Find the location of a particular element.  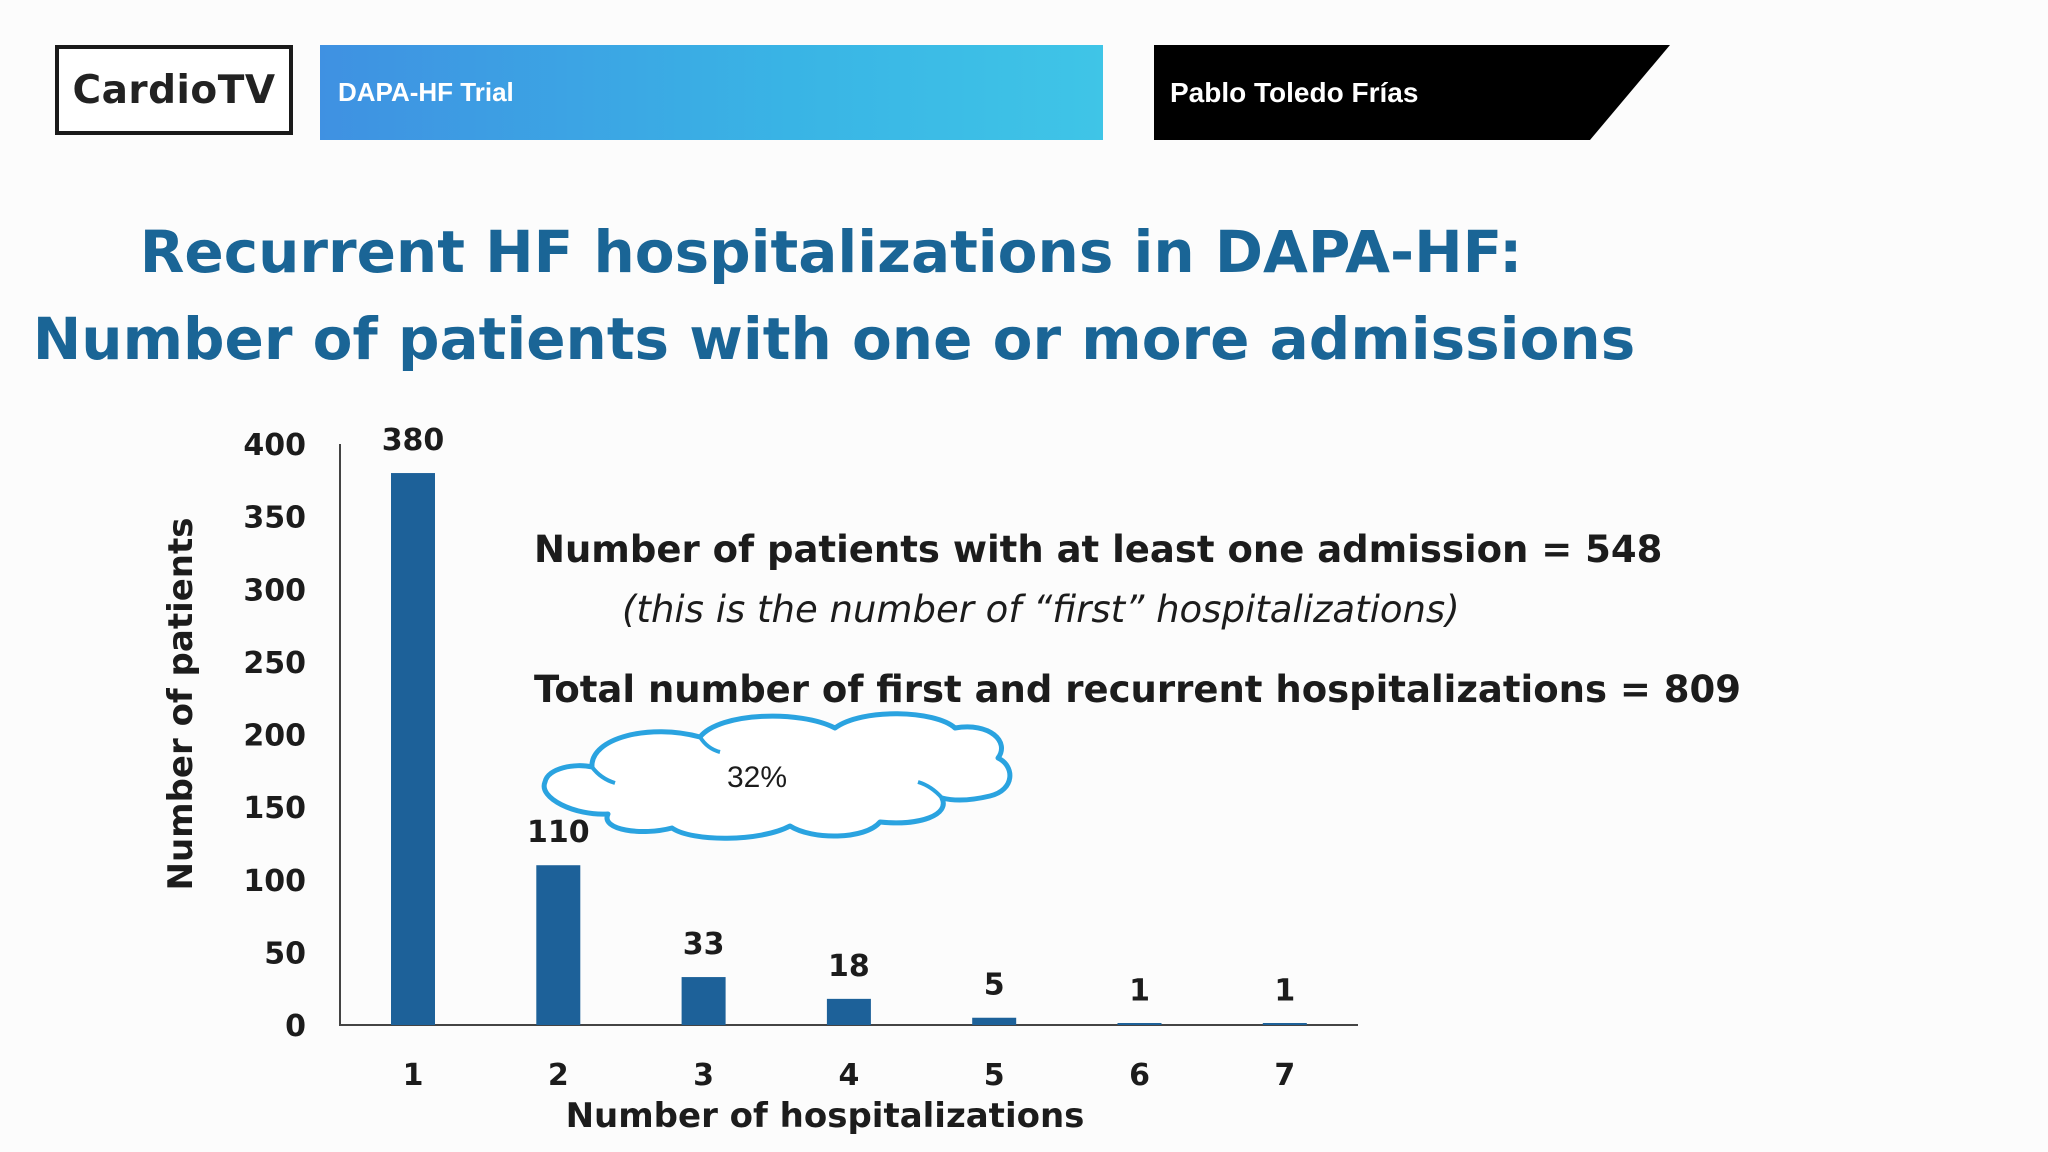

y-tick-label: 50 is located at coordinates (285, 953).